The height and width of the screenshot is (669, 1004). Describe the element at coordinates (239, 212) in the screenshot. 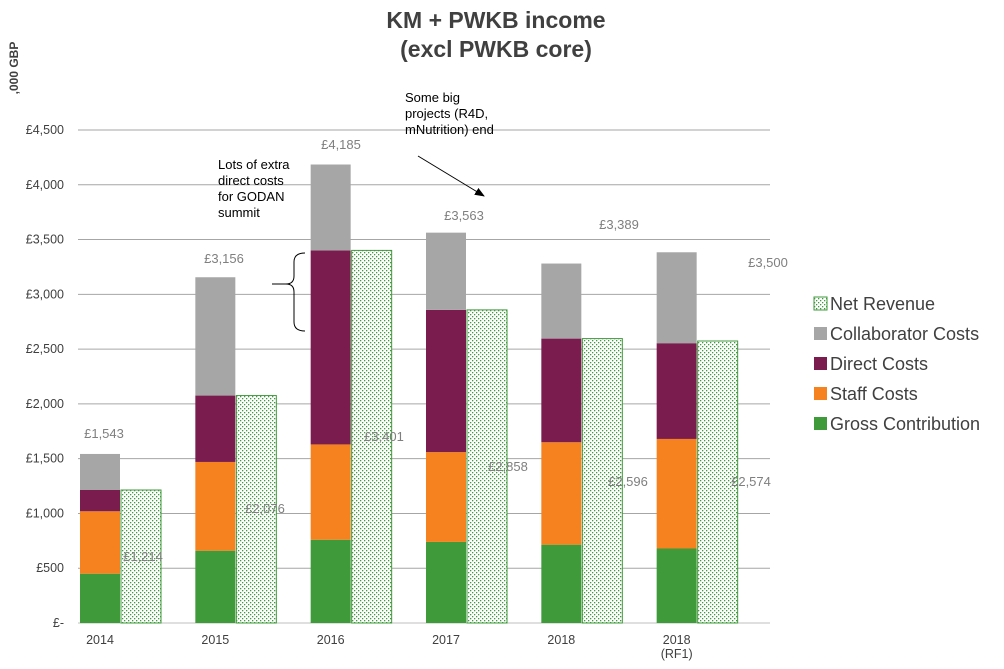

I see `annotation-line: summit` at that location.